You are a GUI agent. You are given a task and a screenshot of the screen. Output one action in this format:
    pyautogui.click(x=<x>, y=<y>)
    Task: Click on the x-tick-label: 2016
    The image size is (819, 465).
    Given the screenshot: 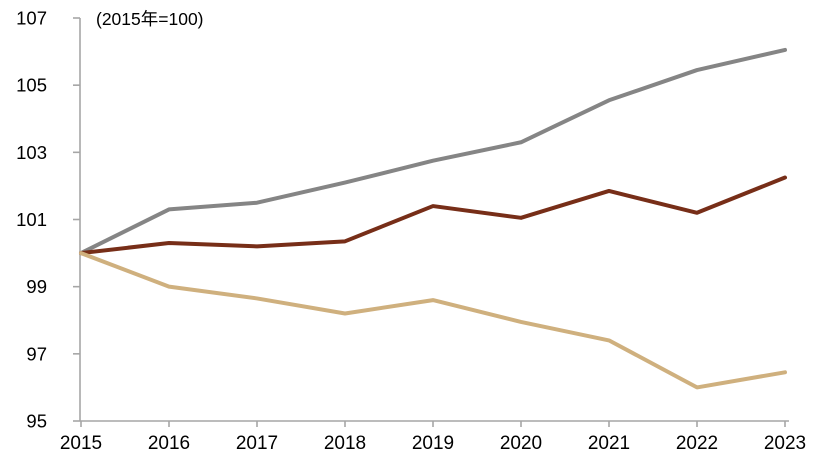 What is the action you would take?
    pyautogui.click(x=169, y=443)
    